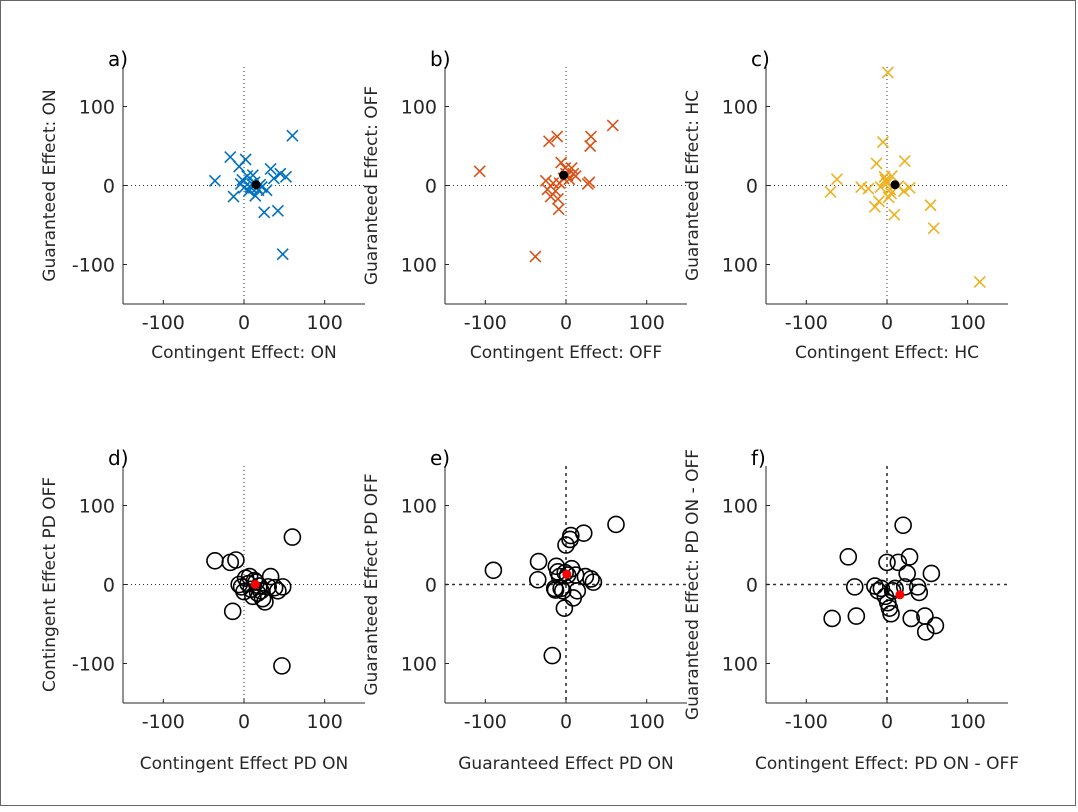 This screenshot has height=812, width=1078. Describe the element at coordinates (372, 584) in the screenshot. I see `y-axis-label: Guaranteed Effect PD OFF` at that location.